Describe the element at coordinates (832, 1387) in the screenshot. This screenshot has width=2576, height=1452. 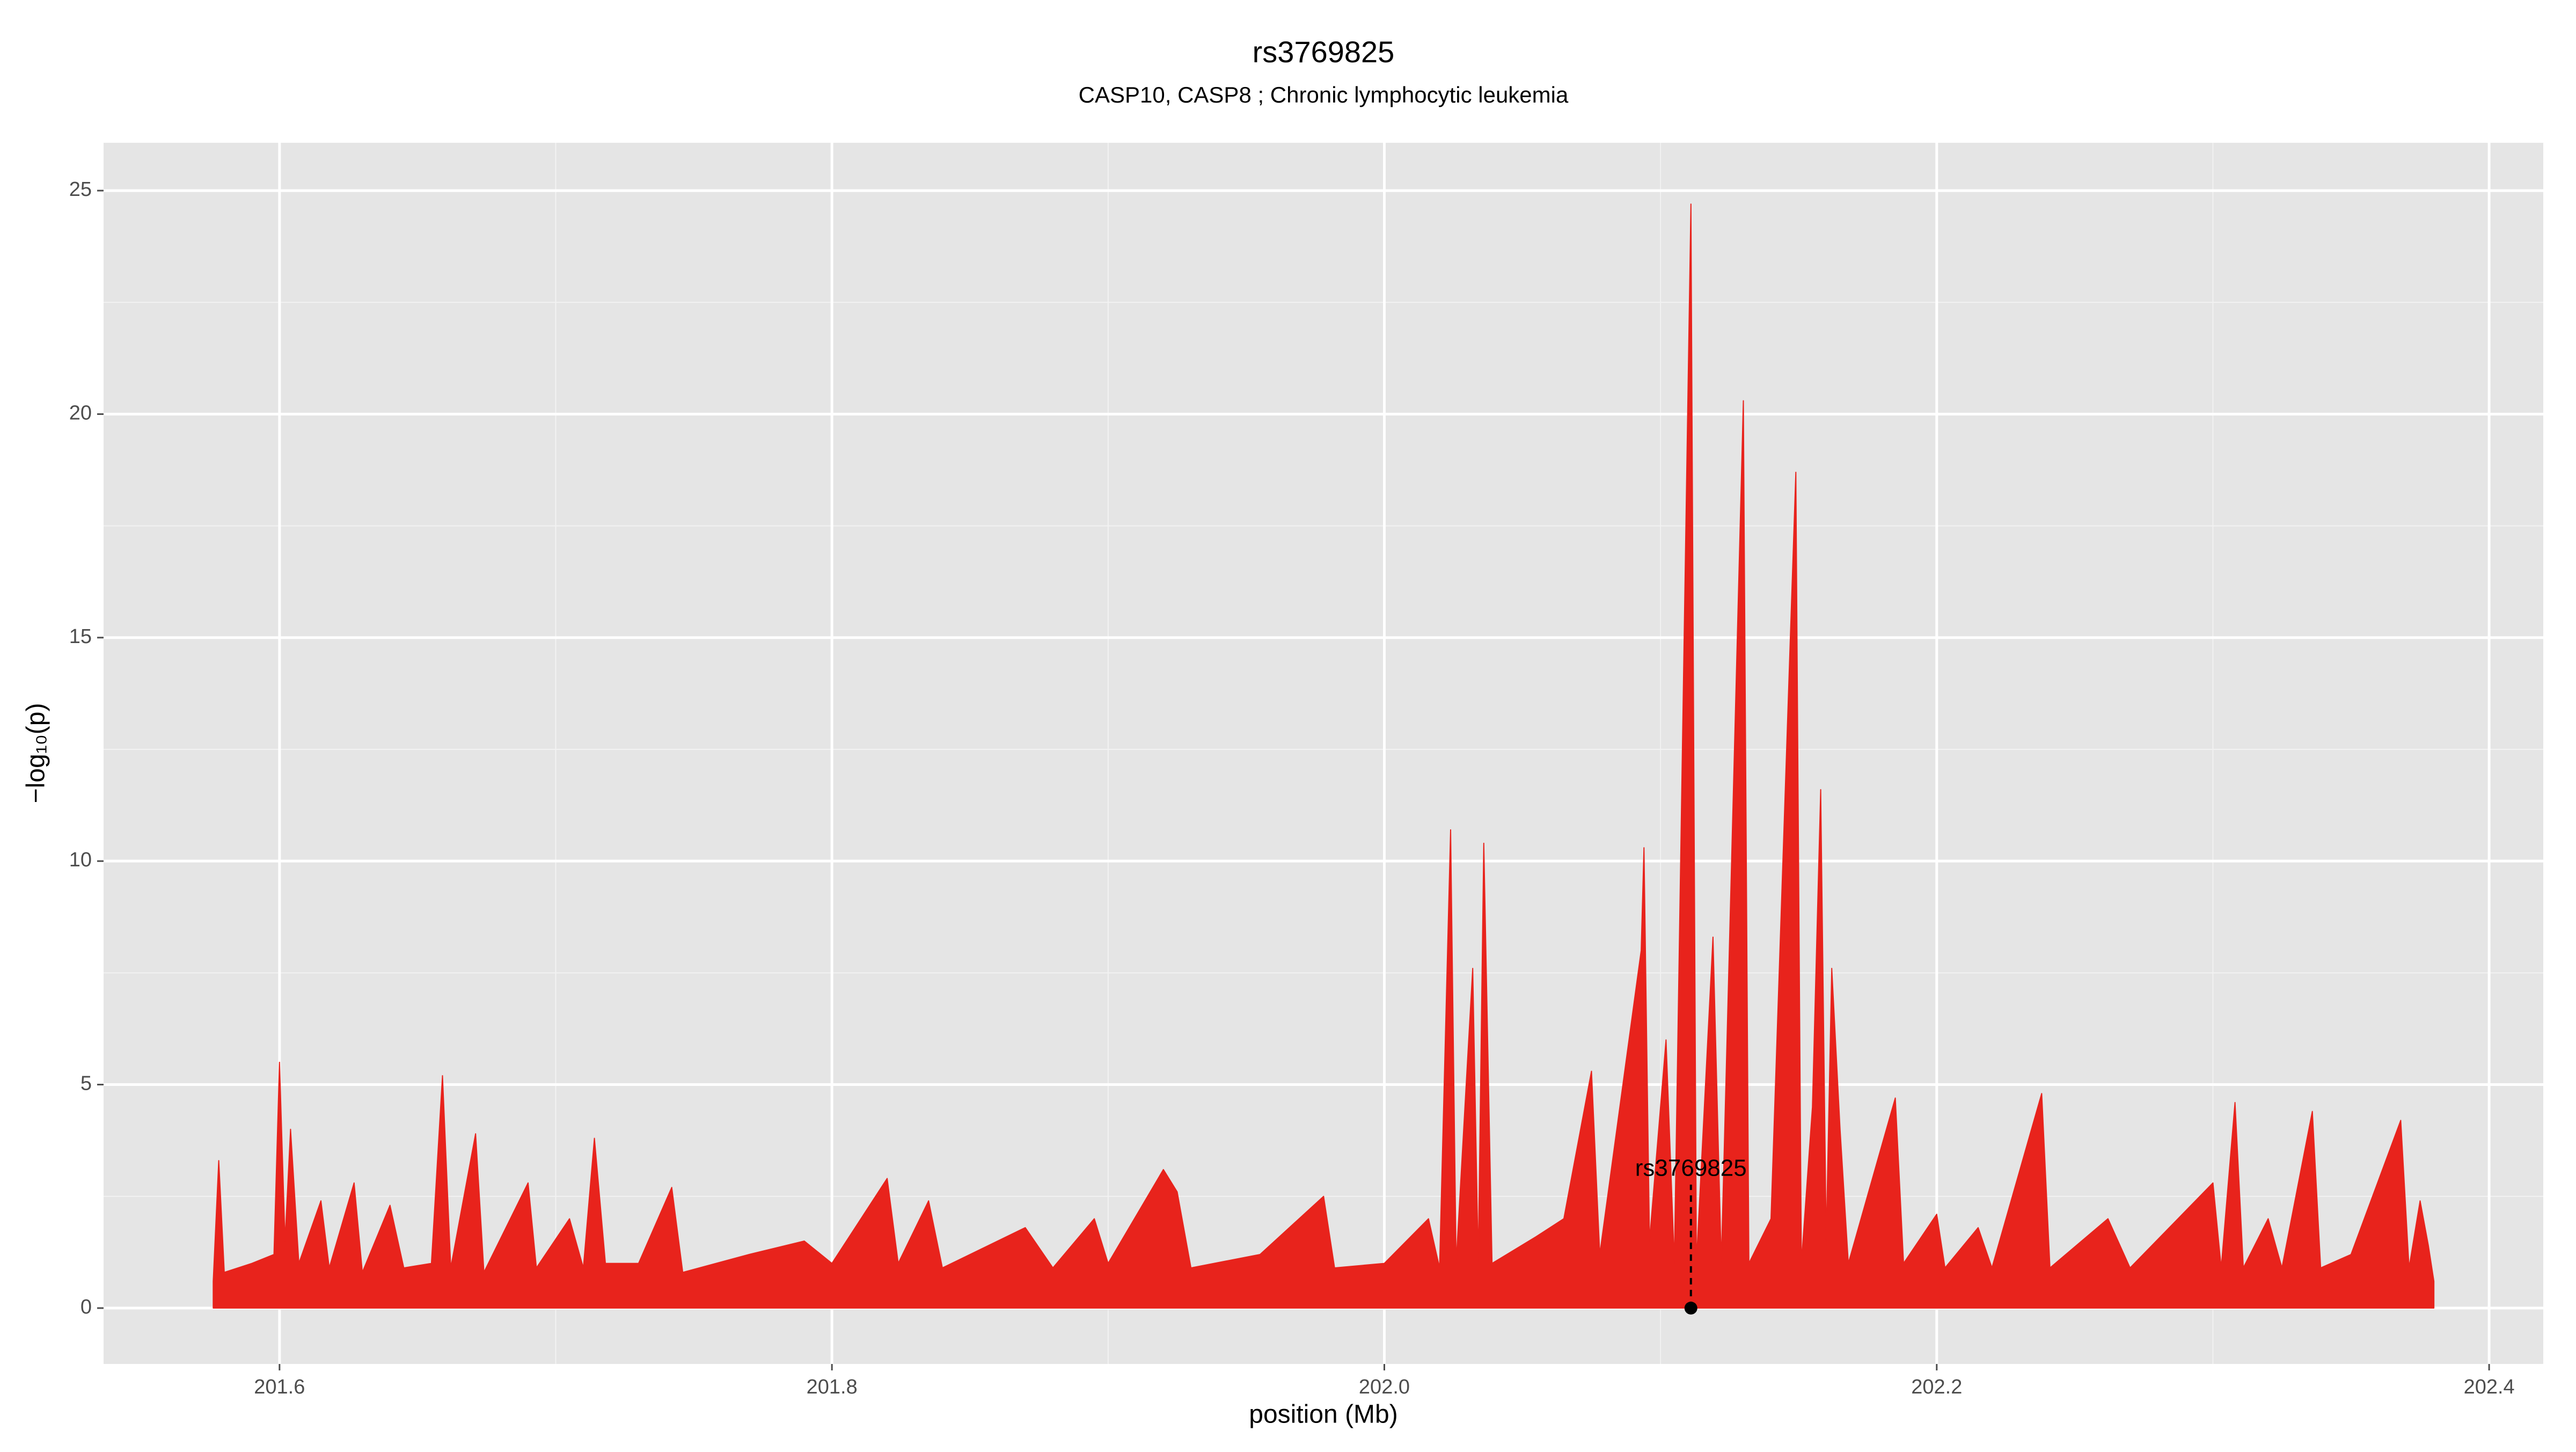
I see `x-tick-label: 201.8` at that location.